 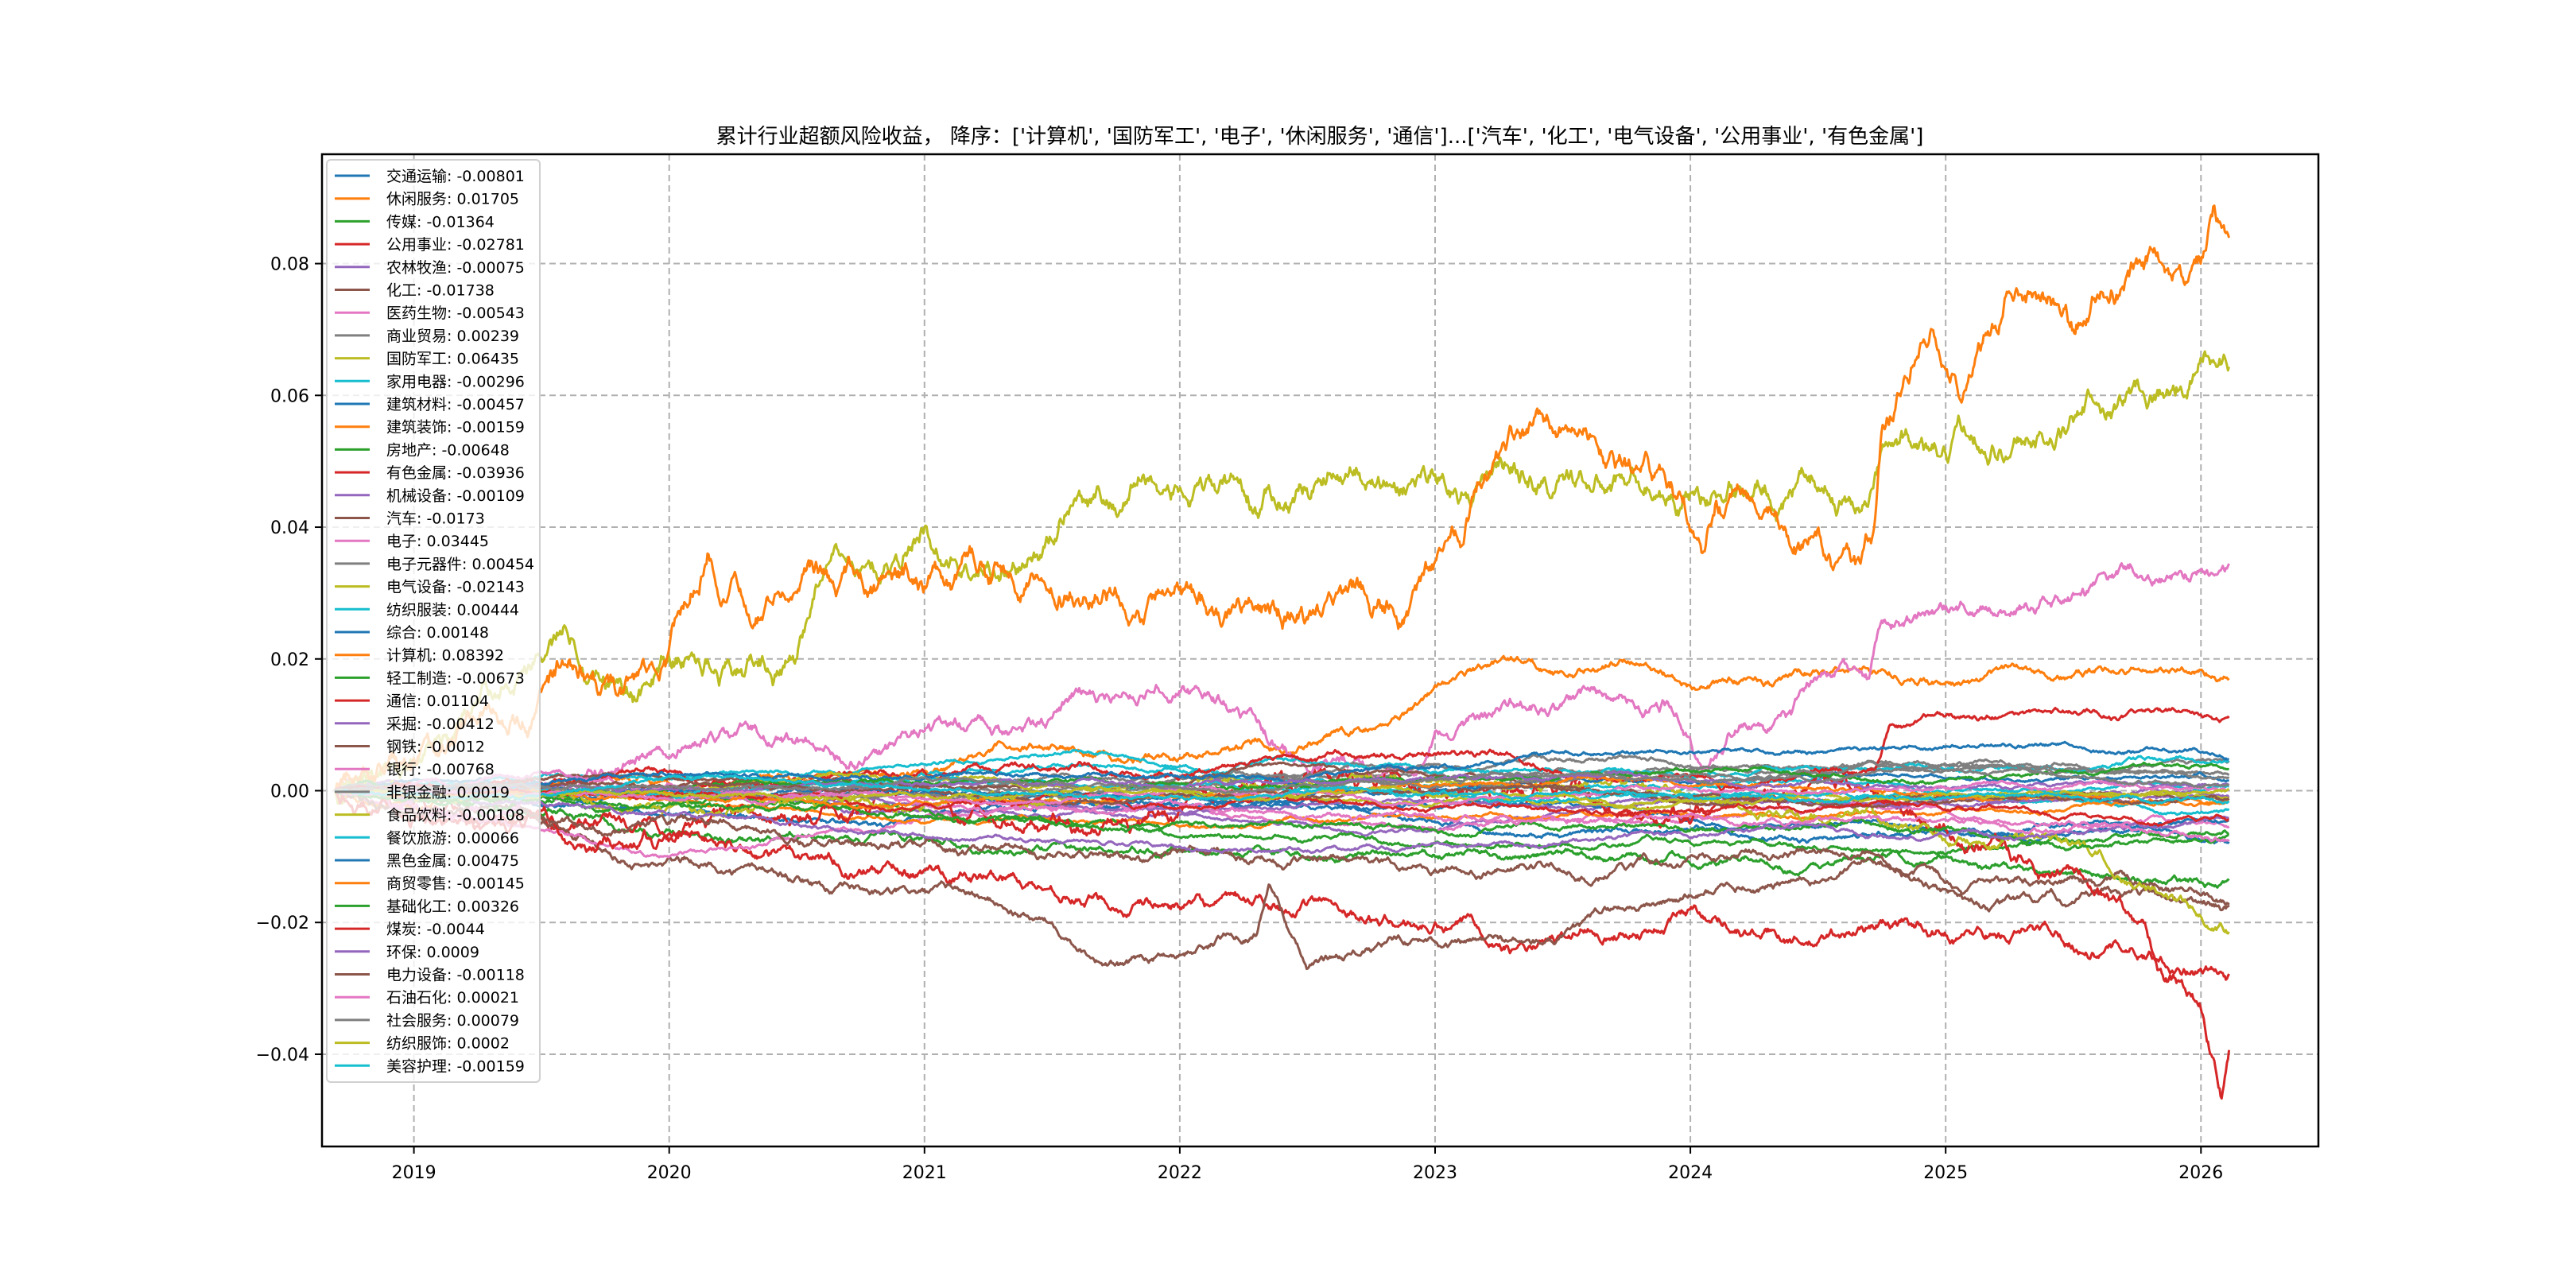 I want to click on legend-item: 电子: 0.03445, so click(x=412, y=542).